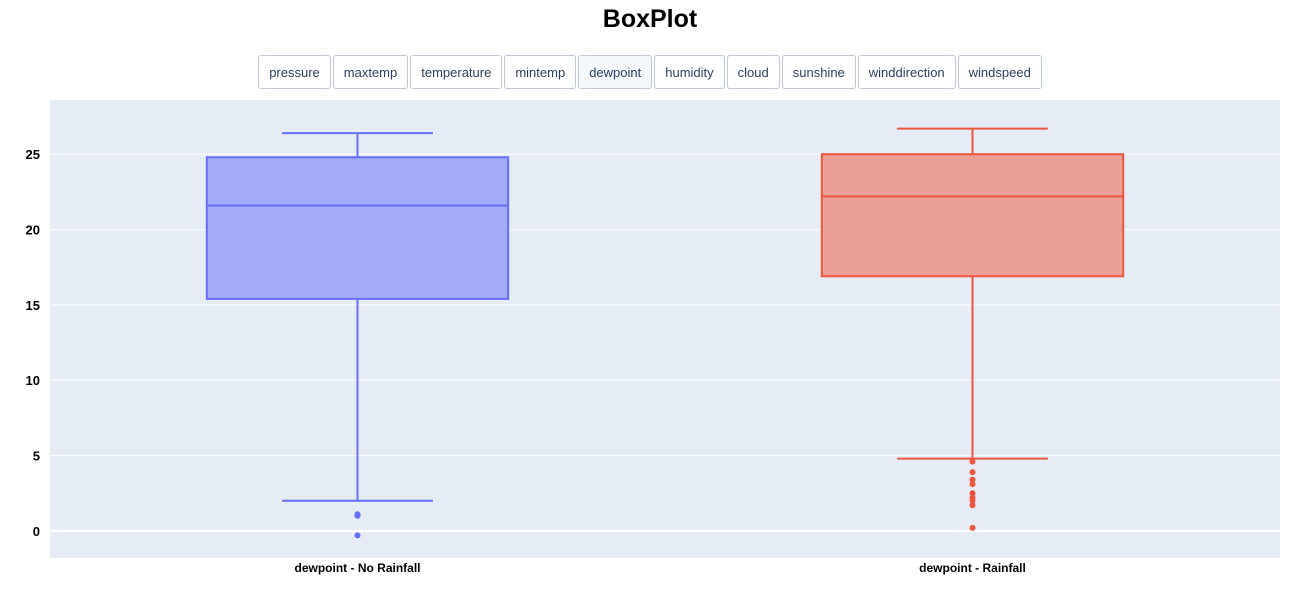 The height and width of the screenshot is (600, 1300). I want to click on tab-humidity: humidity, so click(689, 72).